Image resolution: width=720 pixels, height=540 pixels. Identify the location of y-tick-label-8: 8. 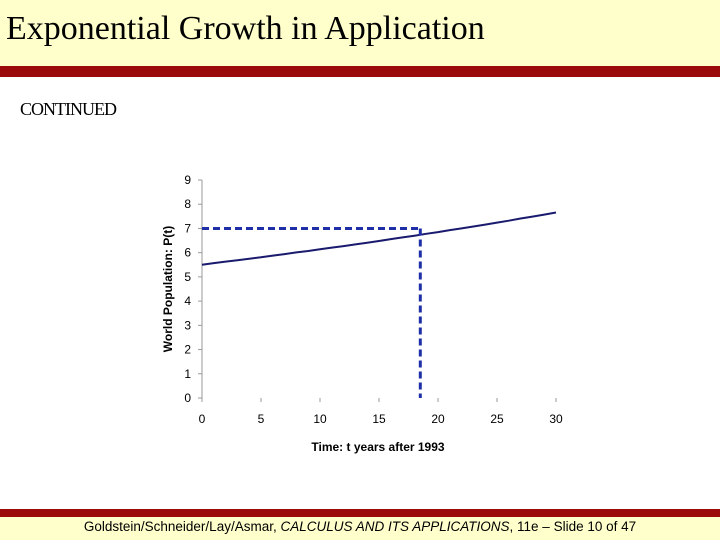
(187, 204).